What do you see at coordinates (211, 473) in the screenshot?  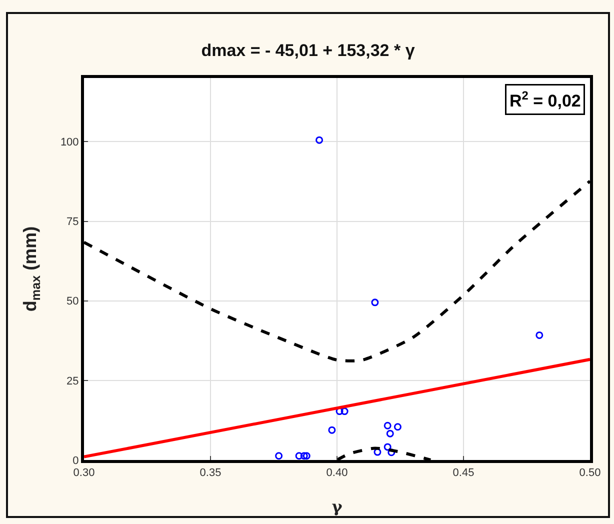 I see `x-tick-label: 0.35` at bounding box center [211, 473].